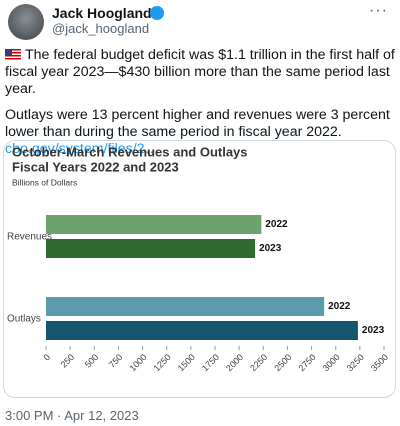 The height and width of the screenshot is (426, 400). What do you see at coordinates (210, 362) in the screenshot?
I see `x-tick-label: 1750` at bounding box center [210, 362].